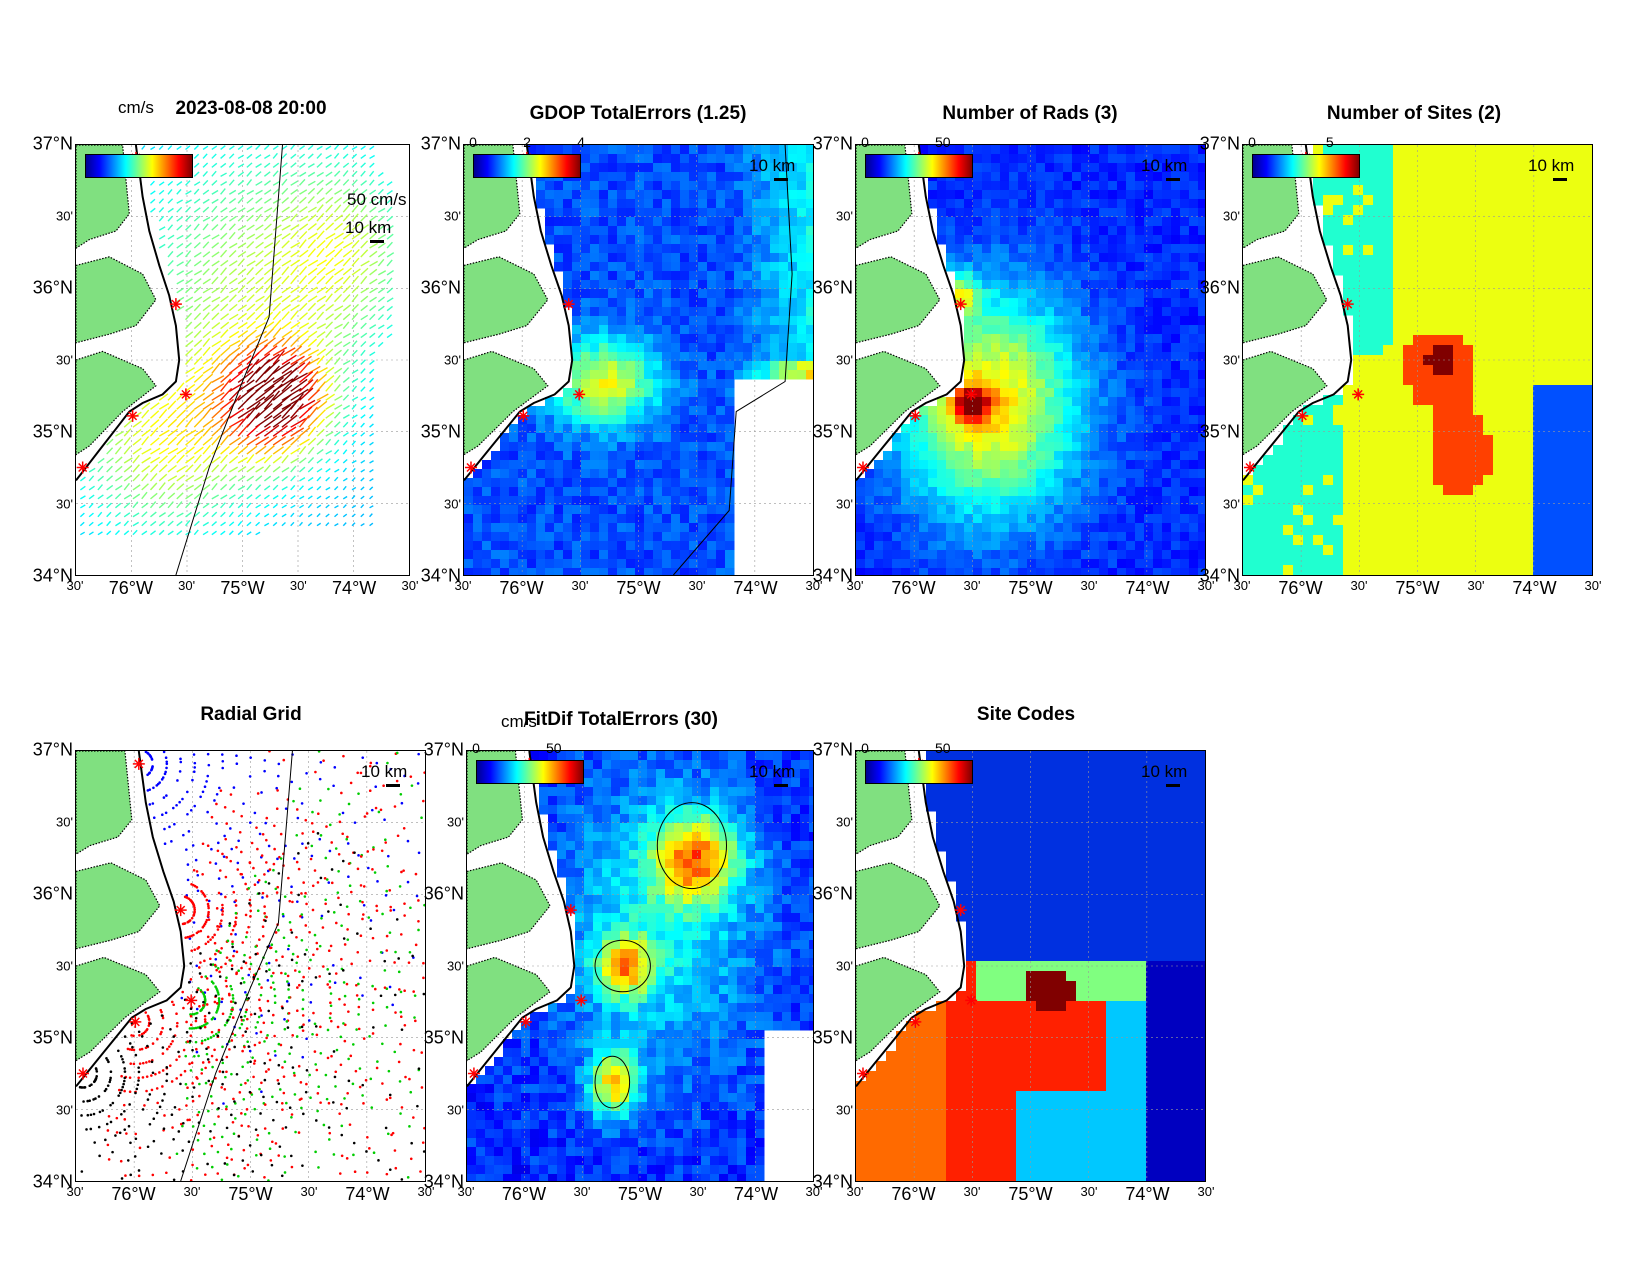 The image size is (1650, 1275). What do you see at coordinates (136, 107) in the screenshot?
I see `colorbar-unit: cm/s` at bounding box center [136, 107].